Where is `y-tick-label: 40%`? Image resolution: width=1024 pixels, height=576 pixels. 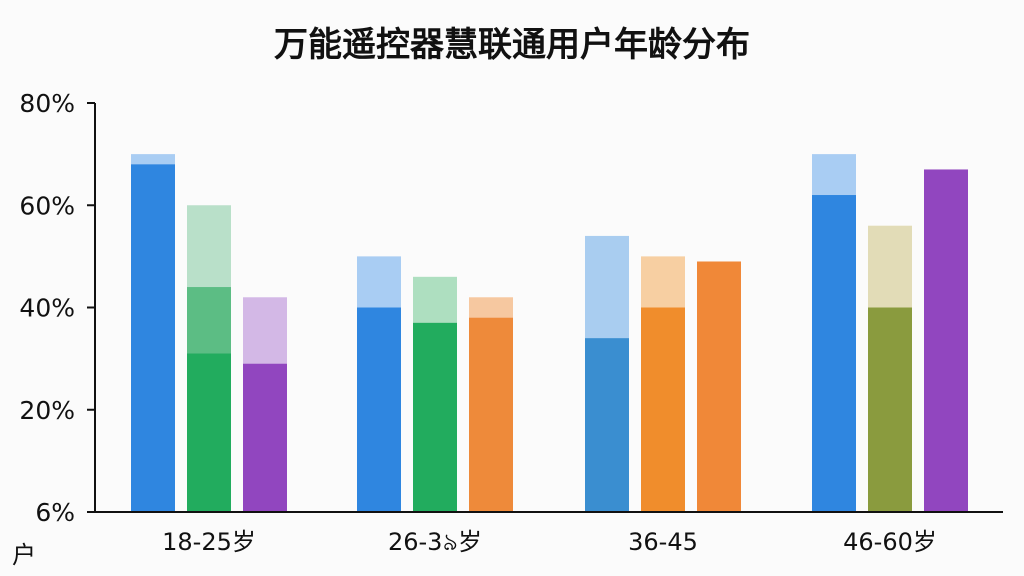
y-tick-label: 40% is located at coordinates (47, 308).